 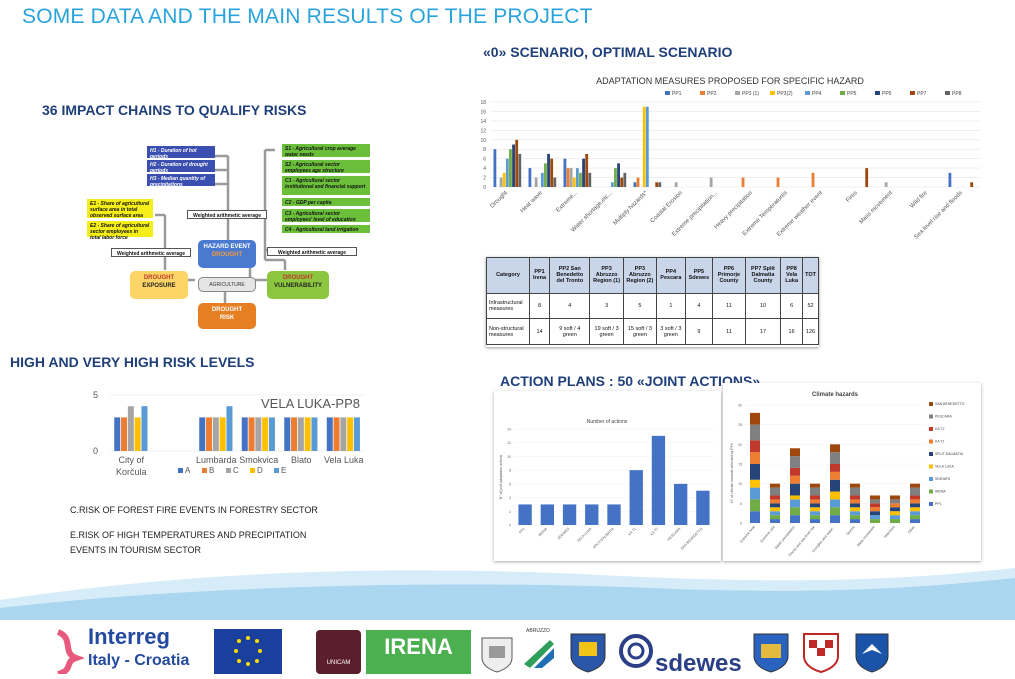 What do you see at coordinates (510, 512) in the screenshot?
I see `y-tick-label: 2` at bounding box center [510, 512].